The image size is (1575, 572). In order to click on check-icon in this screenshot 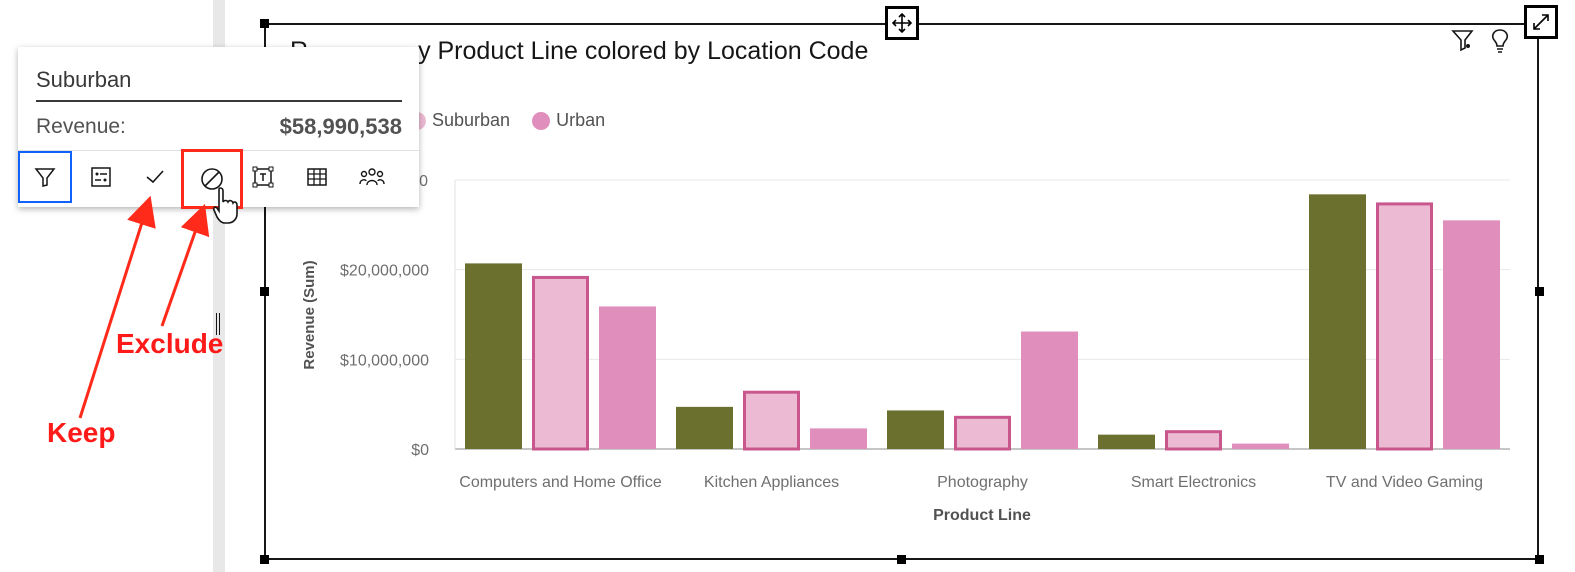, I will do `click(155, 177)`.